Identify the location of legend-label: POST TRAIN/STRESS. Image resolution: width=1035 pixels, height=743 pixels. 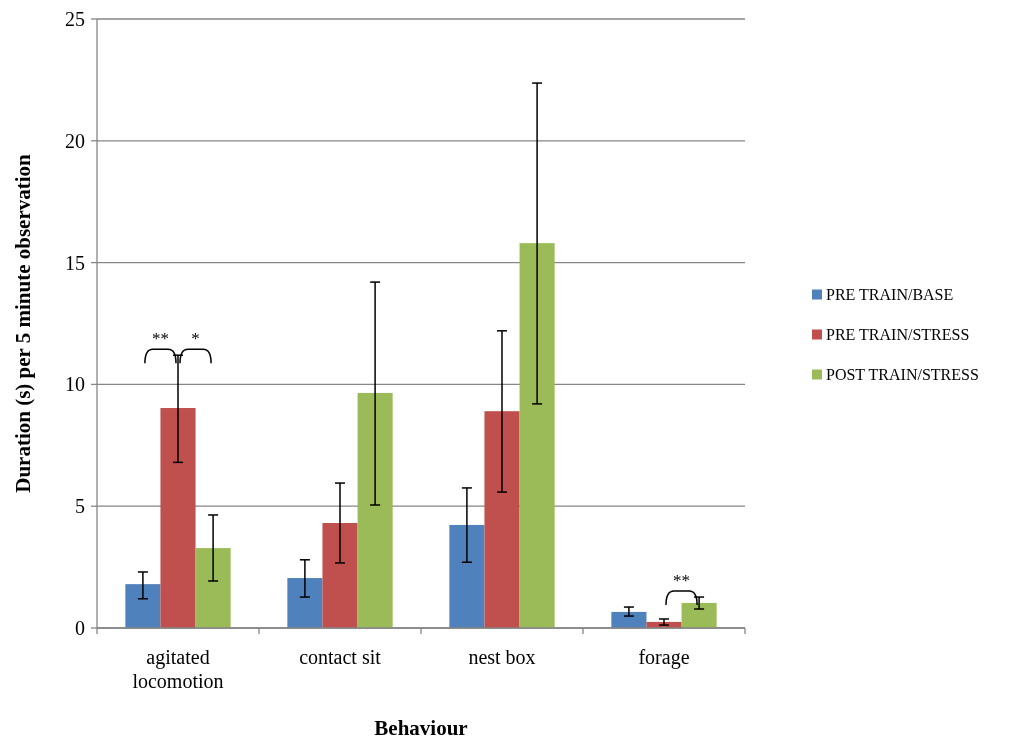
(902, 375).